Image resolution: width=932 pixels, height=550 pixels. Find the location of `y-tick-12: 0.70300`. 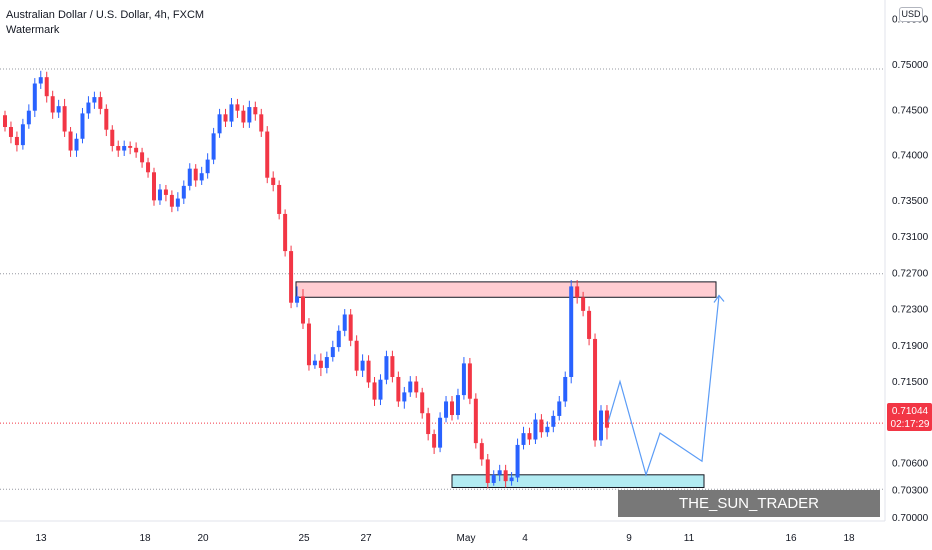

y-tick-12: 0.70300 is located at coordinates (910, 491).